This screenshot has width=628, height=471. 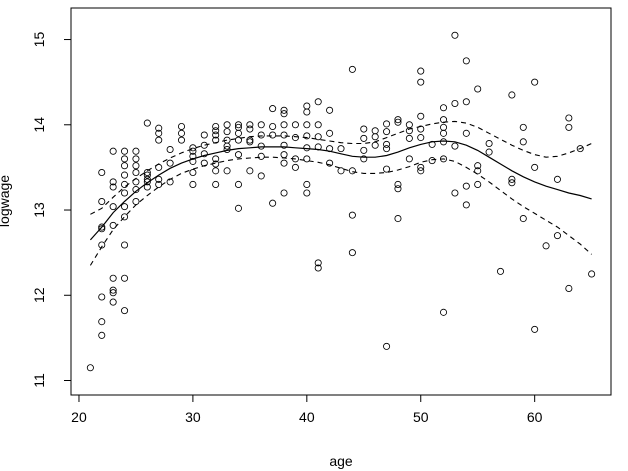 I want to click on x-tick-label: 30, so click(x=193, y=417).